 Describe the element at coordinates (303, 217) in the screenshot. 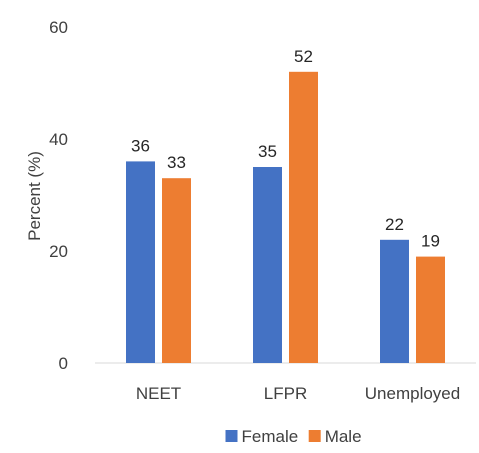

I see `bar-male-lfpr` at that location.